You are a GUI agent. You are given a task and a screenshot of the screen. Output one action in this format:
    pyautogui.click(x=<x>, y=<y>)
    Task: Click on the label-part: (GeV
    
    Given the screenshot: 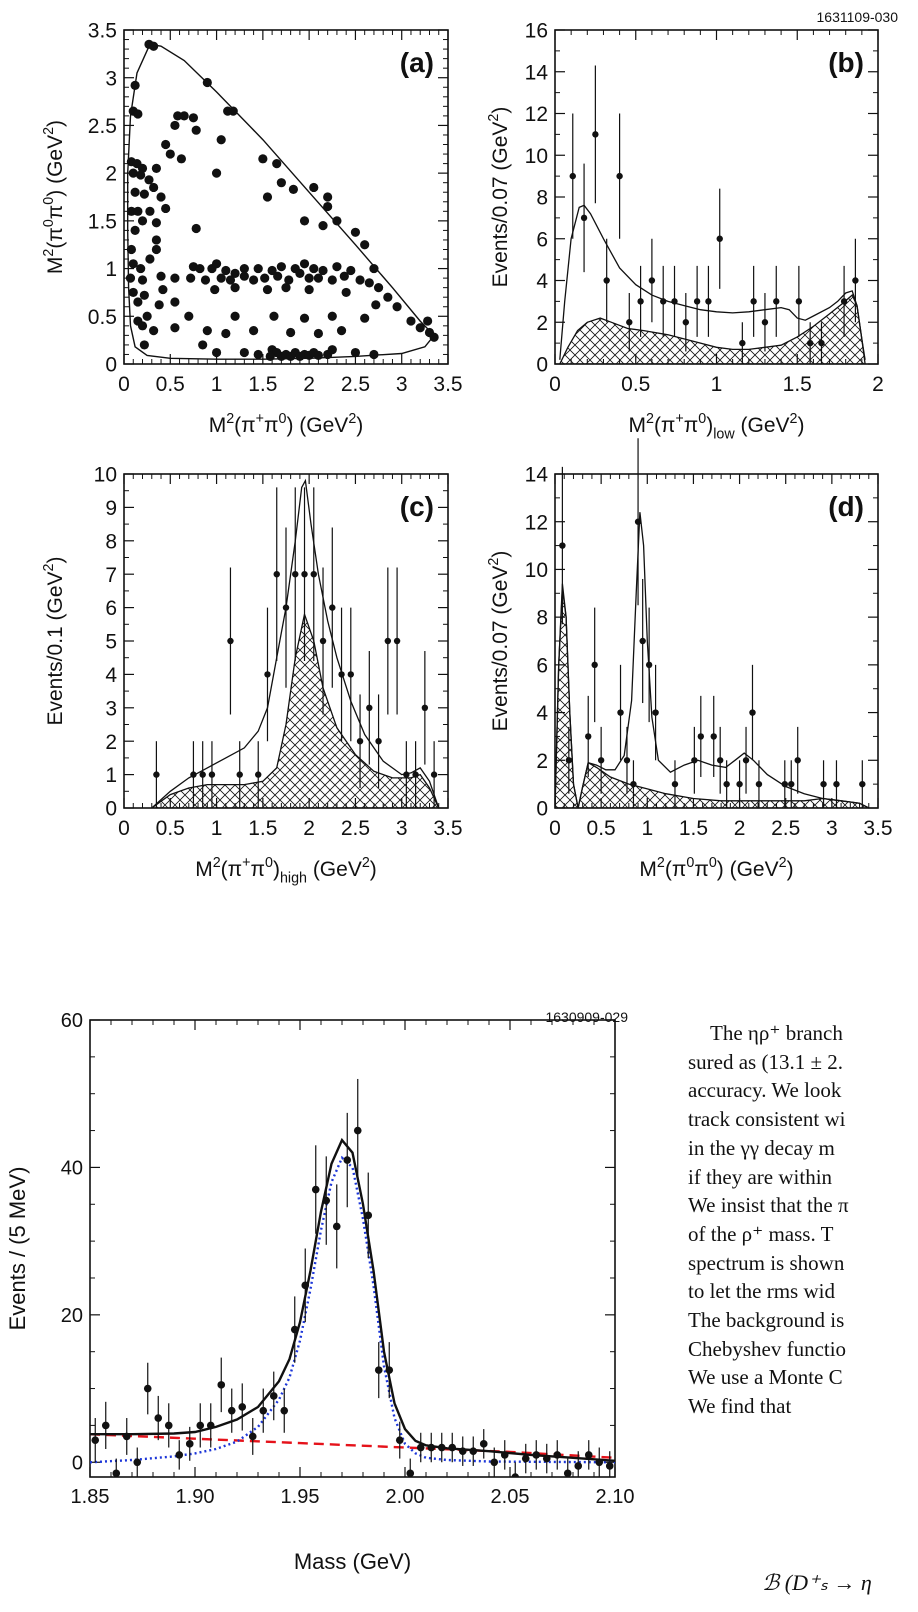 What is the action you would take?
    pyautogui.click(x=762, y=425)
    